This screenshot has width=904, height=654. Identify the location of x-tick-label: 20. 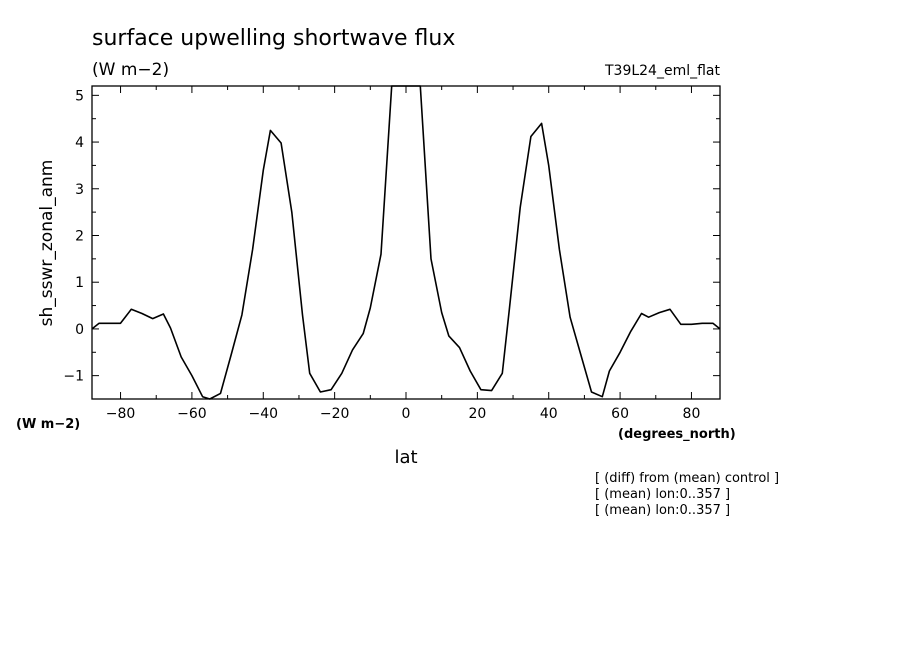
(477, 414).